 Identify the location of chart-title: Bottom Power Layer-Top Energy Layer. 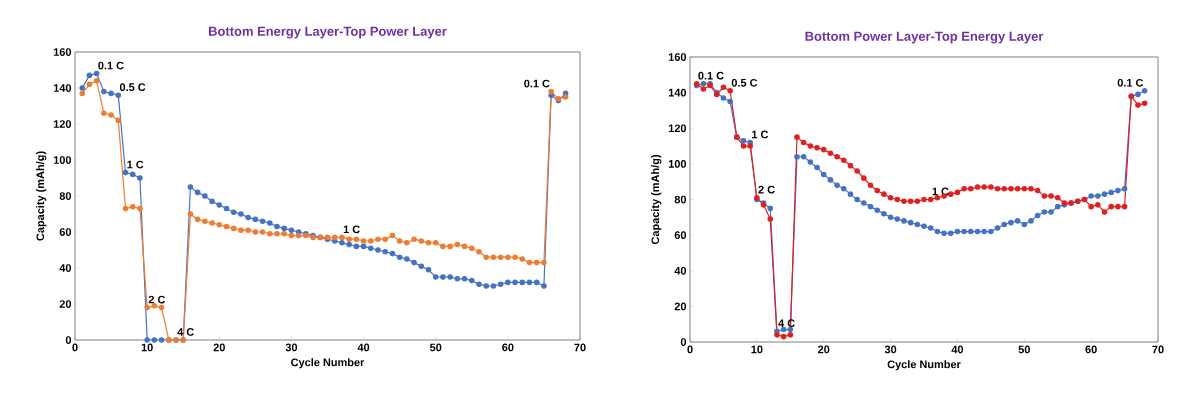
(924, 37).